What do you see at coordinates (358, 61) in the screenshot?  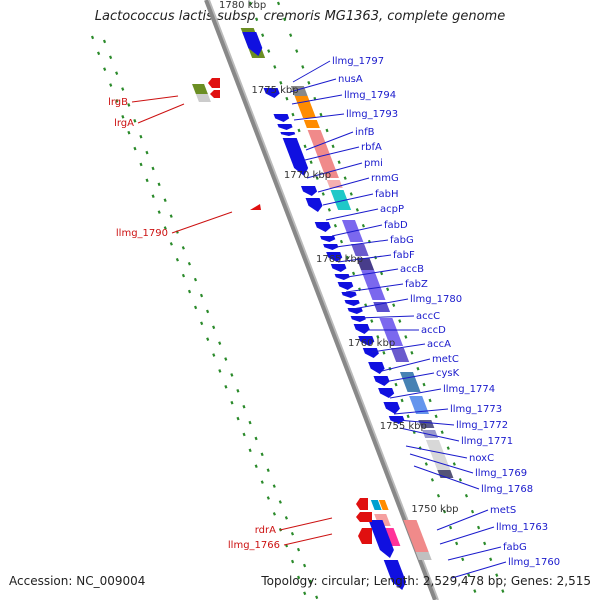 I see `gene-label-llmg_1797: llmg_1797` at bounding box center [358, 61].